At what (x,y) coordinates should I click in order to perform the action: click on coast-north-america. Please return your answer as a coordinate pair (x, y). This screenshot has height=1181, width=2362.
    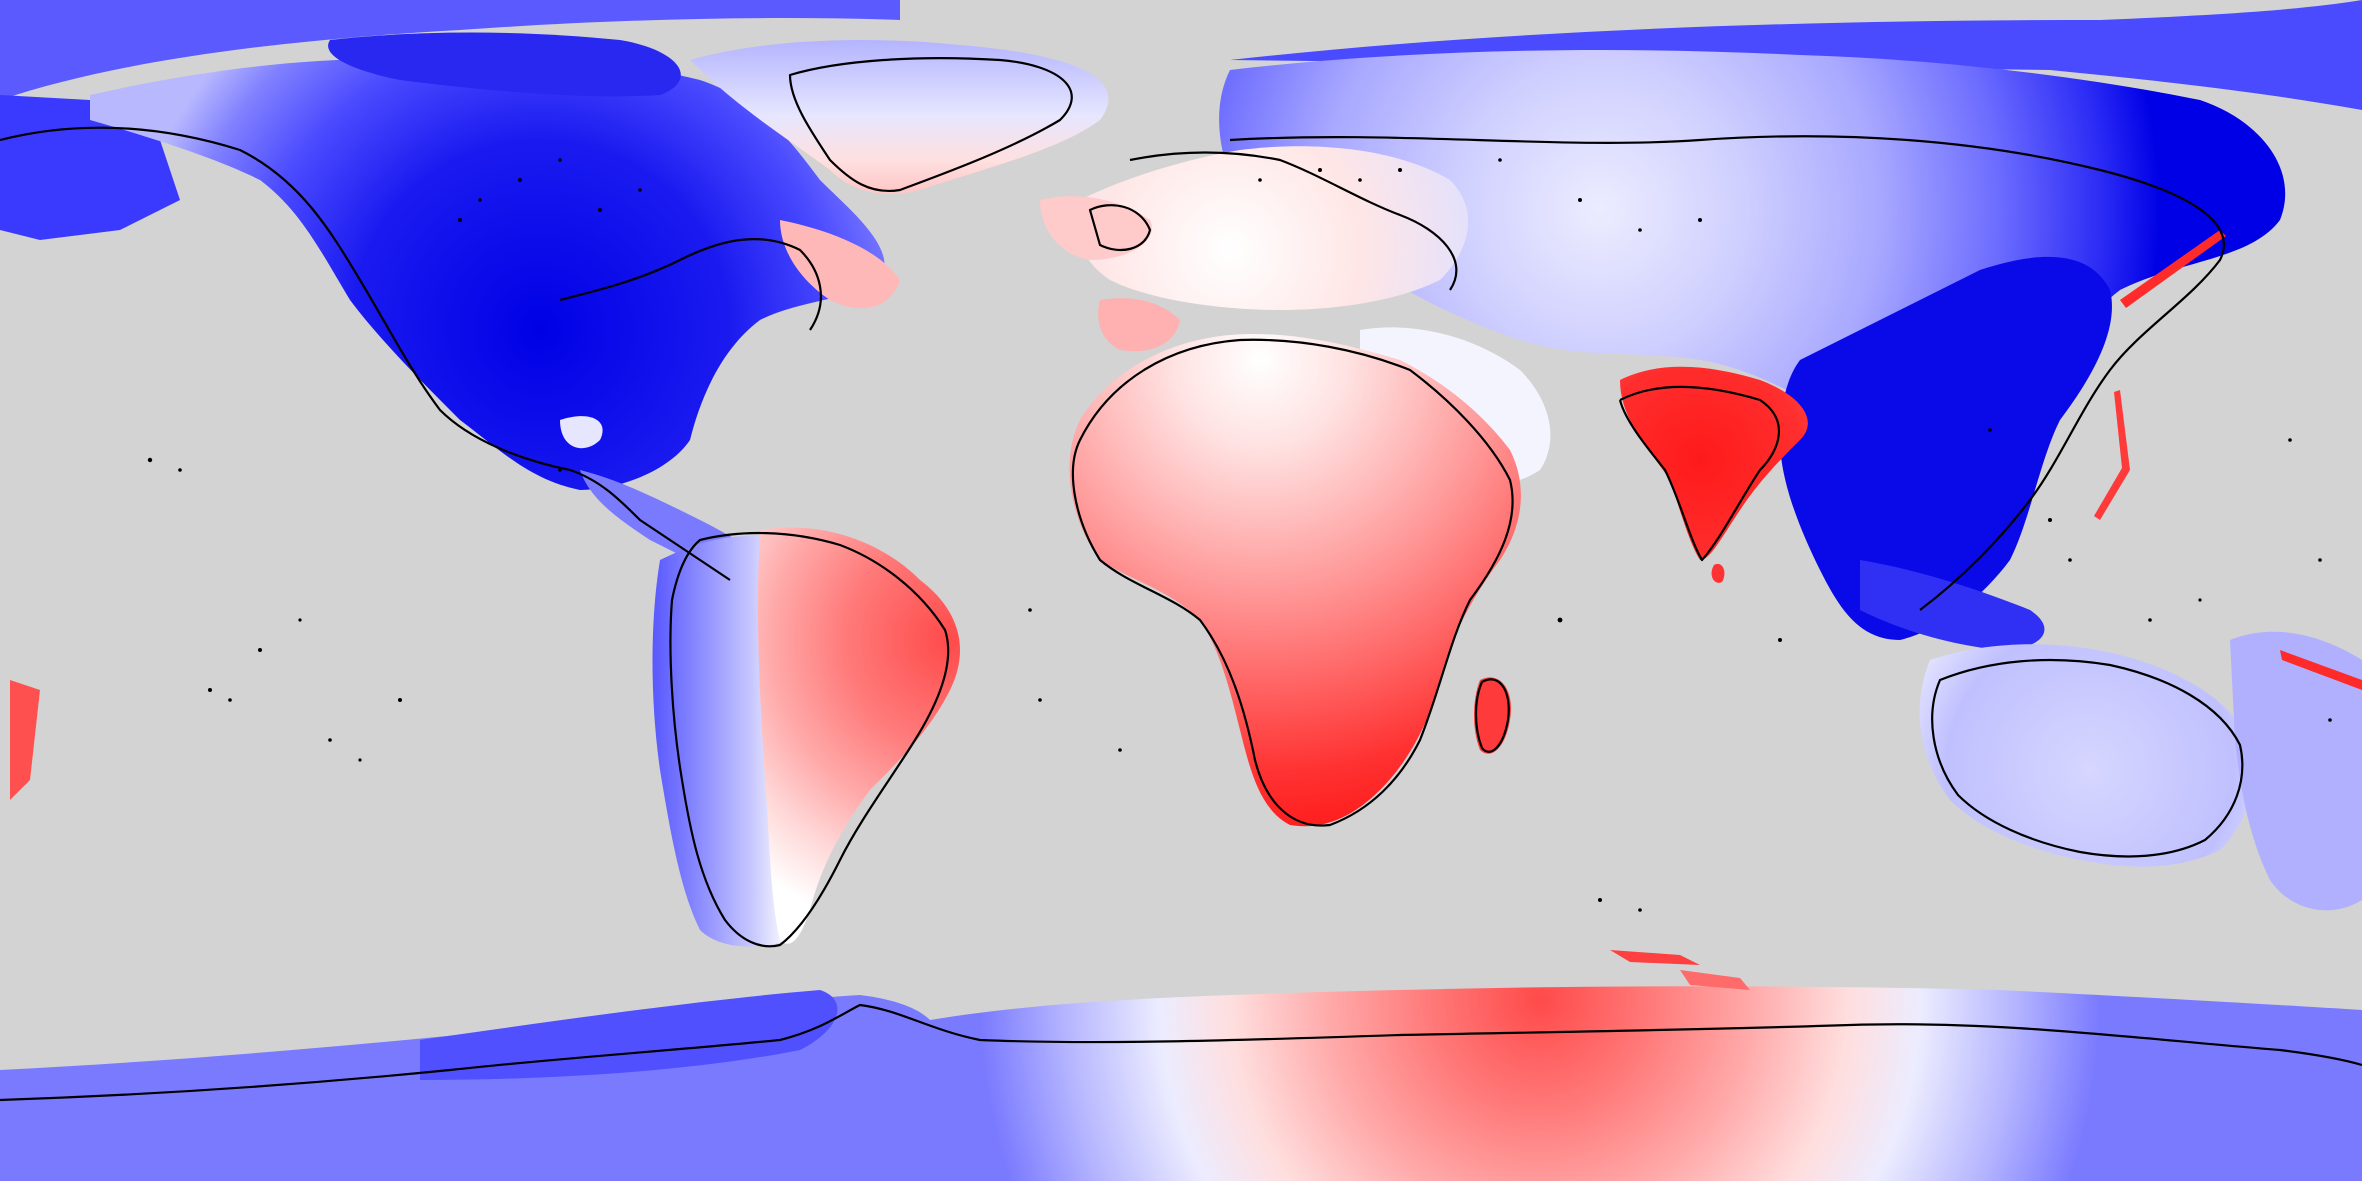
    Looking at the image, I should click on (411, 353).